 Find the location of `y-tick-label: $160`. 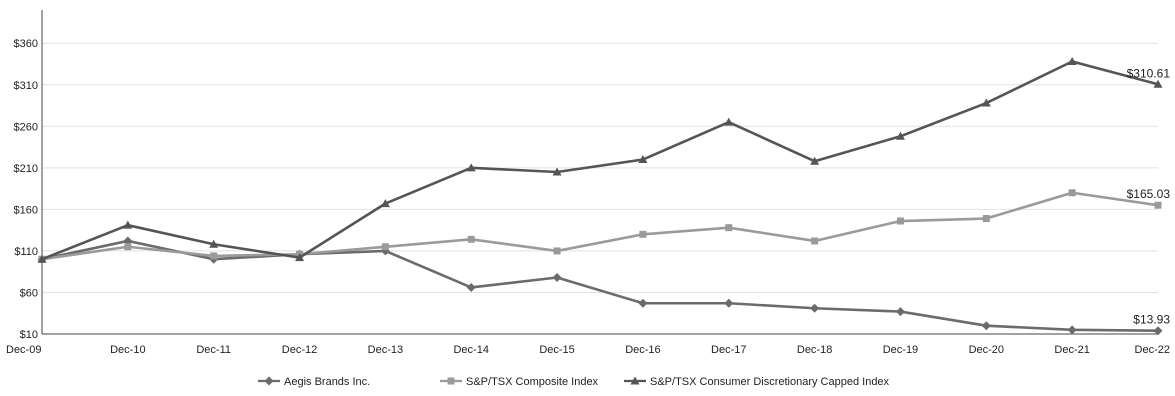

y-tick-label: $160 is located at coordinates (26, 210).